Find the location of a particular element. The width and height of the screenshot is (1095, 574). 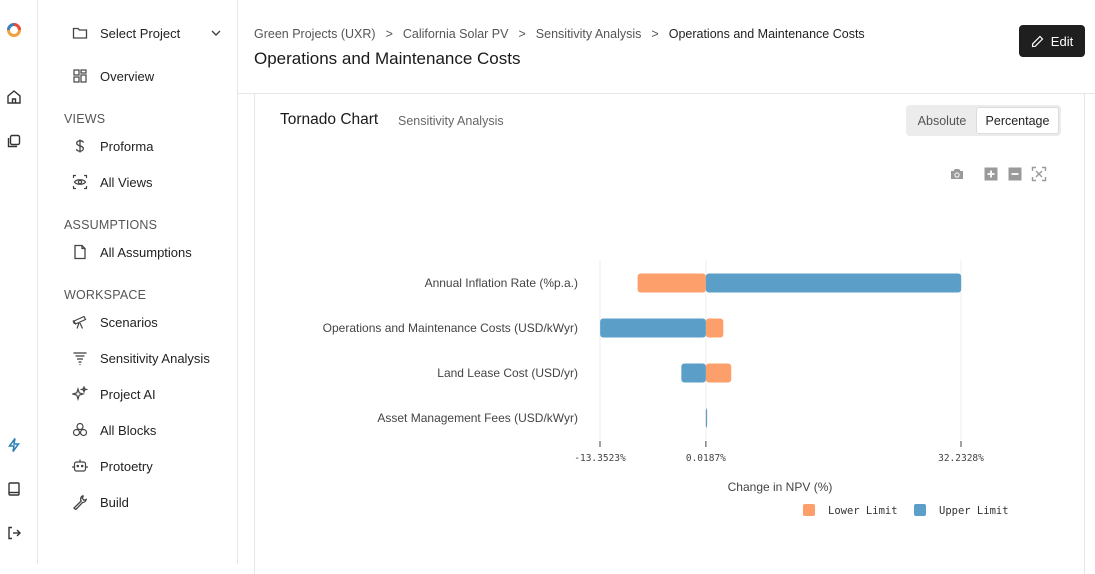

sidebar-item-label: Protoetry is located at coordinates (126, 466).